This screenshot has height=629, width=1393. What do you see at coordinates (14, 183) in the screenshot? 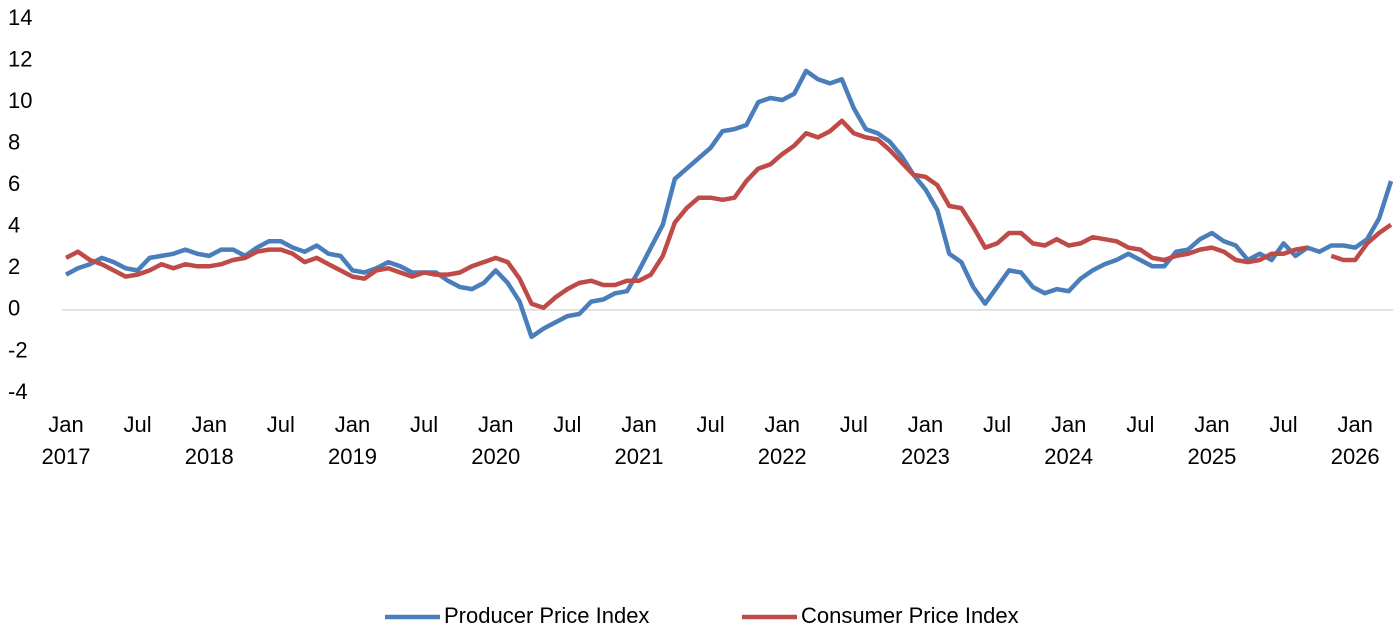
I see `y-tick-label: 6` at bounding box center [14, 183].